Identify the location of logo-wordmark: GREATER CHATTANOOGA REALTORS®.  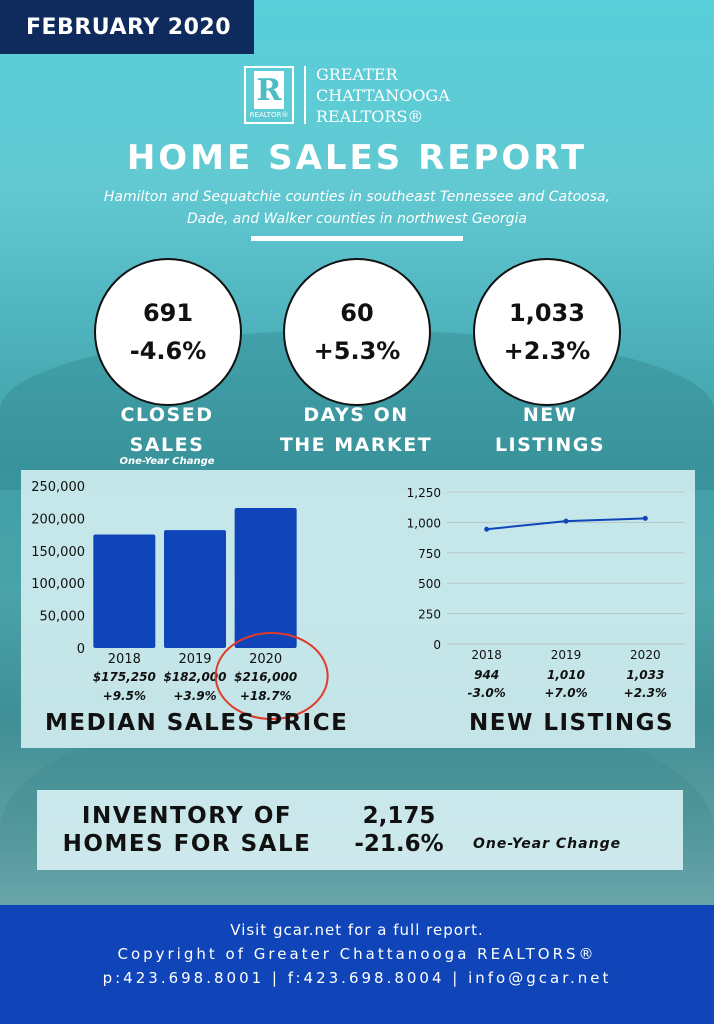
(383, 95).